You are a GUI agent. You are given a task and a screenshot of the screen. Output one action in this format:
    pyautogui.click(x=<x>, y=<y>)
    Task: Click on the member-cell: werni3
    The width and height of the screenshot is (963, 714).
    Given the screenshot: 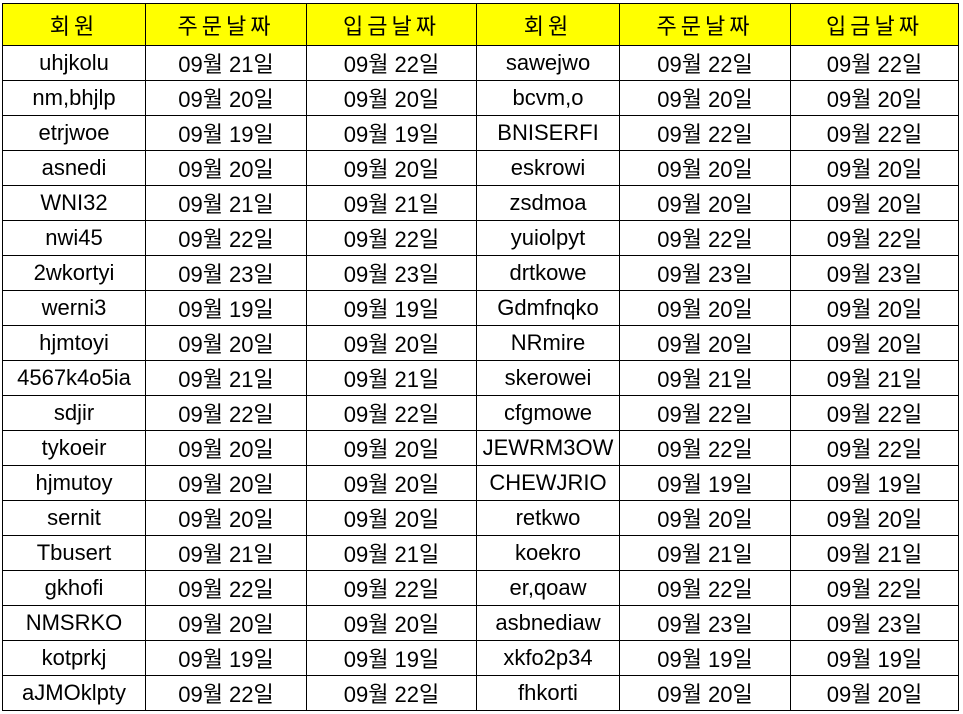 What is the action you would take?
    pyautogui.click(x=74, y=308)
    